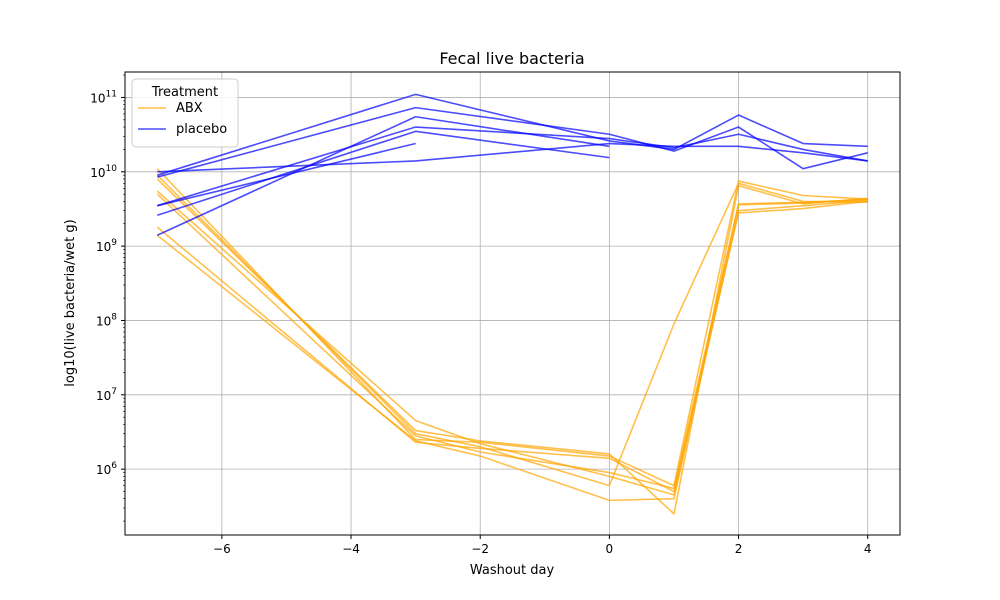 The image size is (1000, 600). What do you see at coordinates (222, 549) in the screenshot?
I see `x-tick-label: −6` at bounding box center [222, 549].